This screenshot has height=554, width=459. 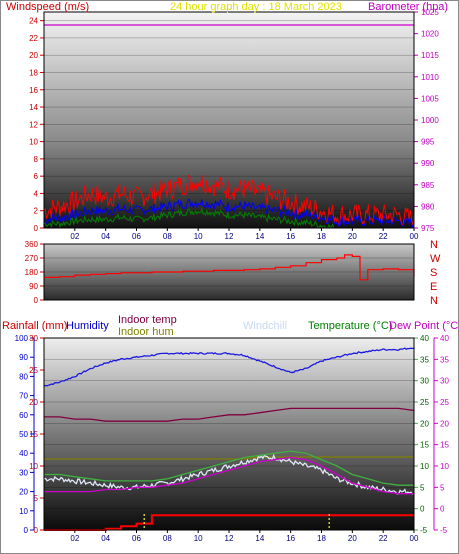 What do you see at coordinates (22, 338) in the screenshot?
I see `humidity-tick-label-10: 100` at bounding box center [22, 338].